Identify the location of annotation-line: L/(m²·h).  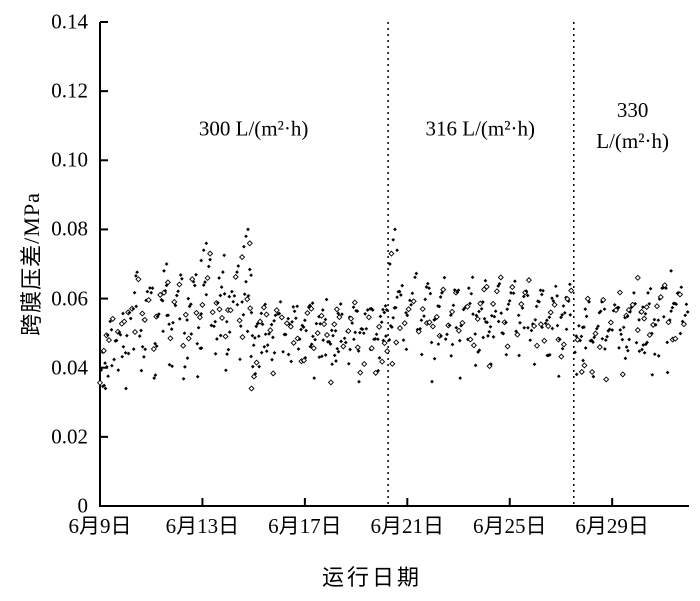
(633, 140).